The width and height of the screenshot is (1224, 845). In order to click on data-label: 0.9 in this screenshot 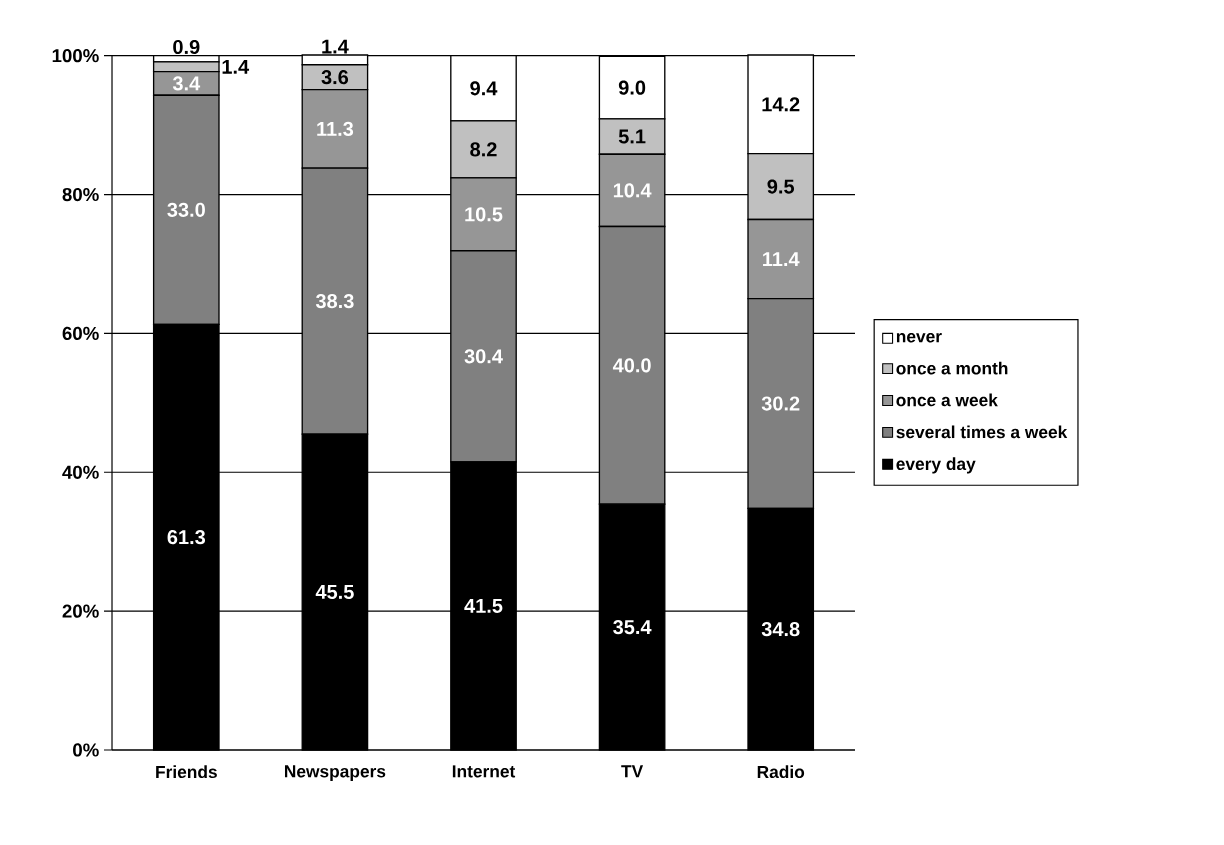, I will do `click(186, 47)`.